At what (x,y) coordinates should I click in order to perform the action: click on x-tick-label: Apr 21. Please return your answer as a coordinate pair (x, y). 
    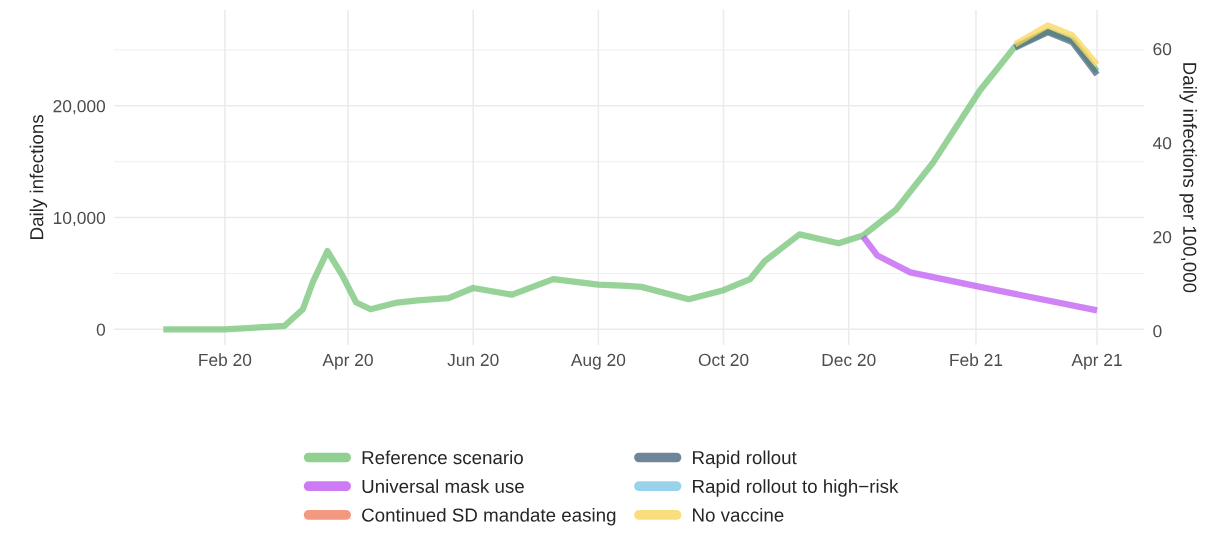
    Looking at the image, I should click on (1096, 361).